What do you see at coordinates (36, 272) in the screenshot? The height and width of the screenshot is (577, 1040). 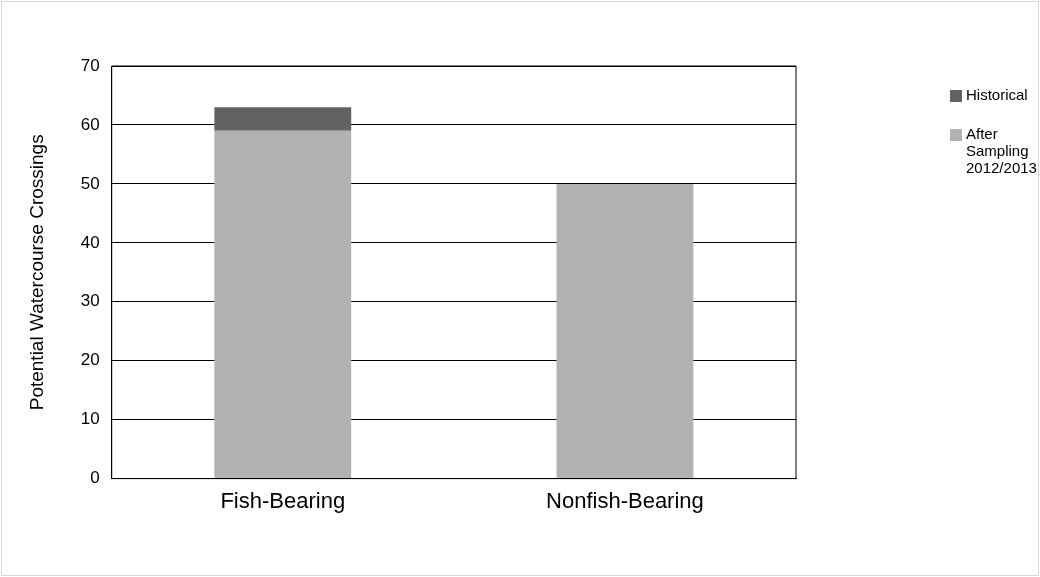 I see `y-axis-title: Potential Watercourse Crossings` at bounding box center [36, 272].